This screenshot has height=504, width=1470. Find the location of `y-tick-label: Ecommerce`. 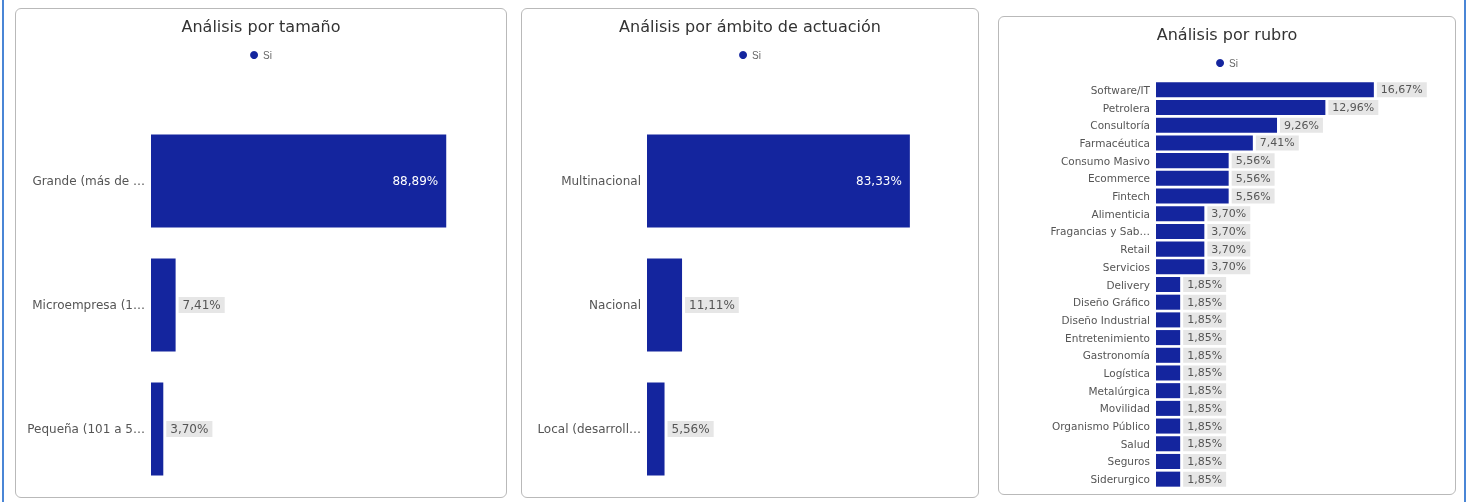

y-tick-label: Ecommerce is located at coordinates (1118, 178).